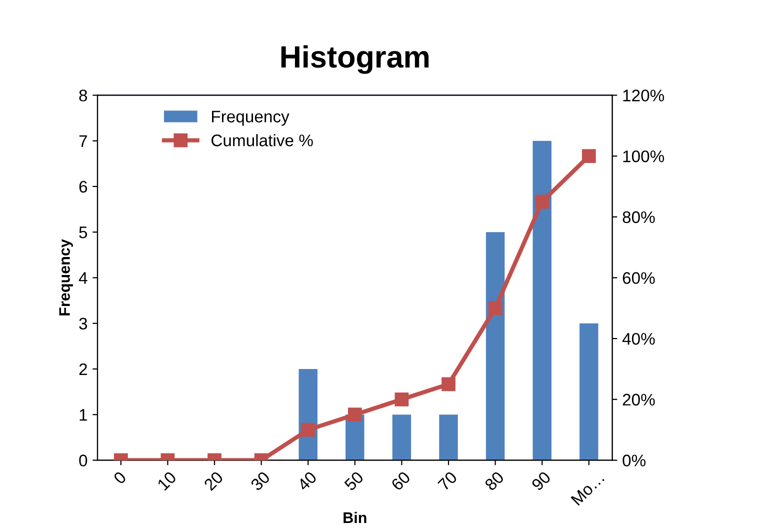 The image size is (780, 529). I want to click on legend-label: Cumulative %, so click(262, 140).